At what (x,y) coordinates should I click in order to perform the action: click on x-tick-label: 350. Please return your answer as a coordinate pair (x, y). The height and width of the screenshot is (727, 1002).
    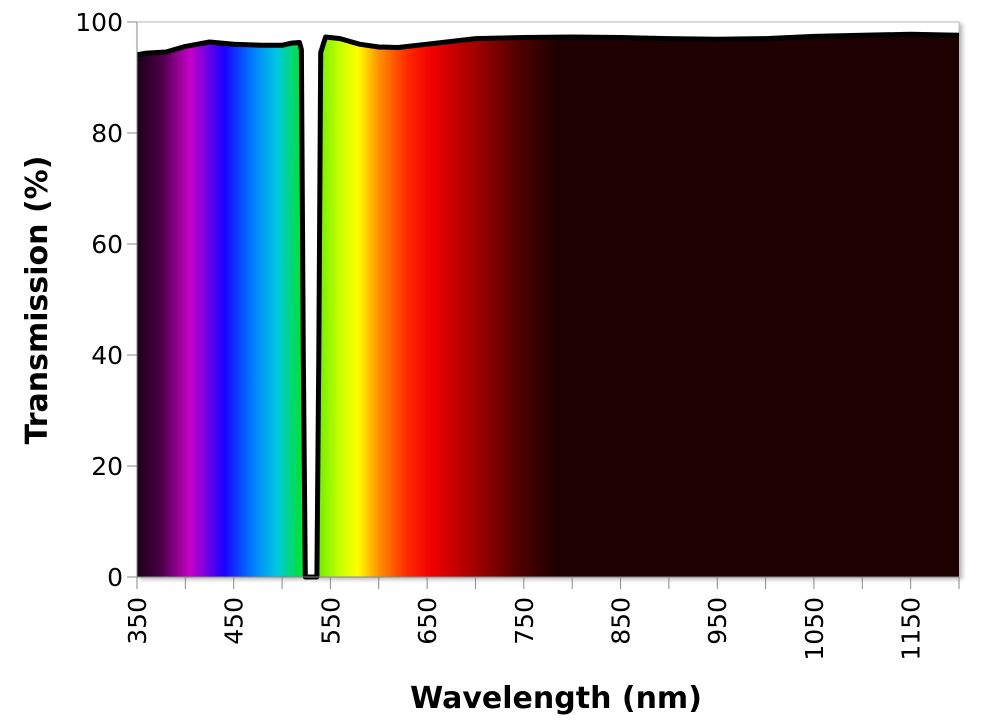
    Looking at the image, I should click on (137, 621).